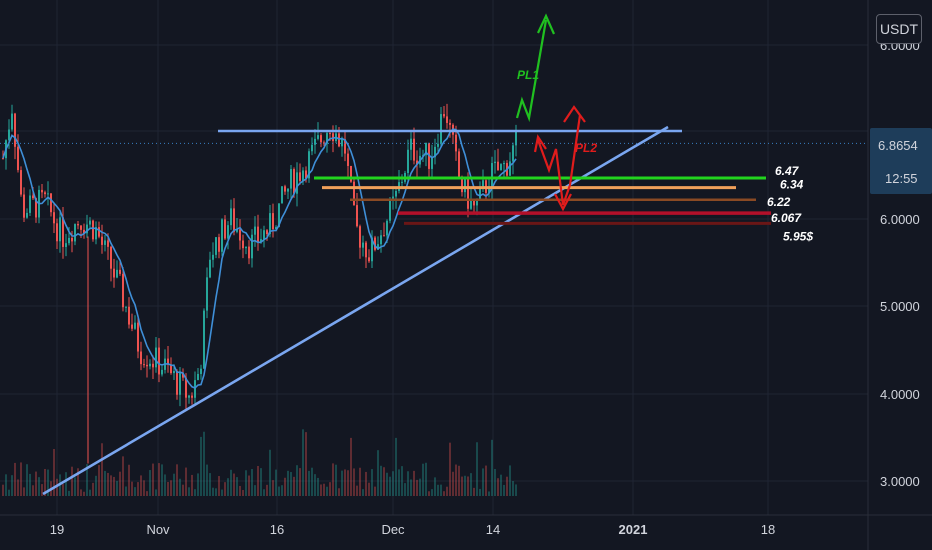 This screenshot has height=550, width=932. Describe the element at coordinates (768, 529) in the screenshot. I see `time-tick-label: 18` at that location.